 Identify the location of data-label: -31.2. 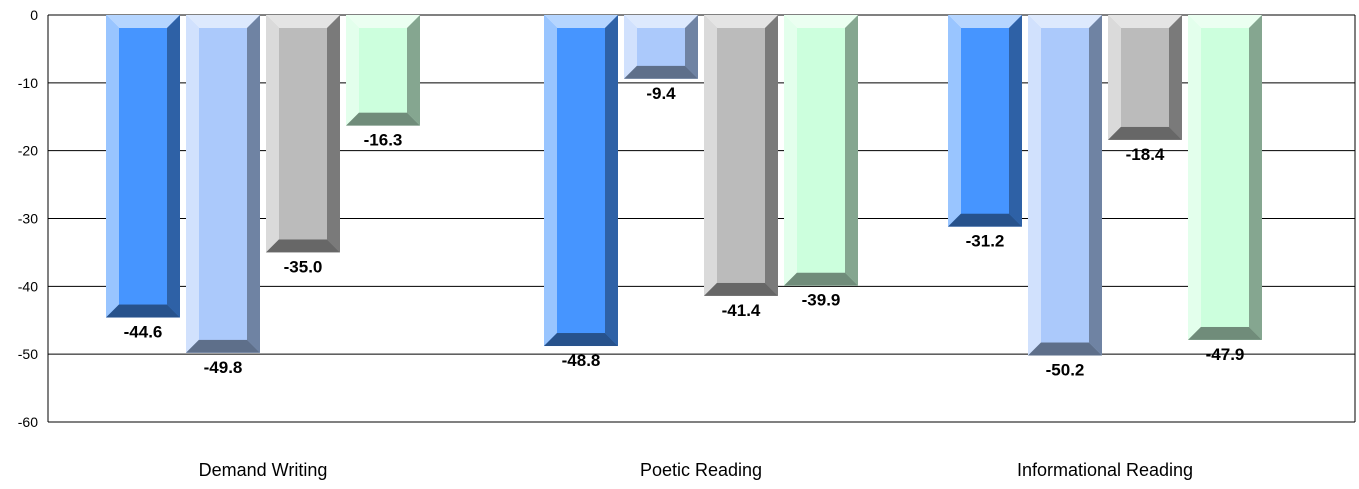
(985, 241).